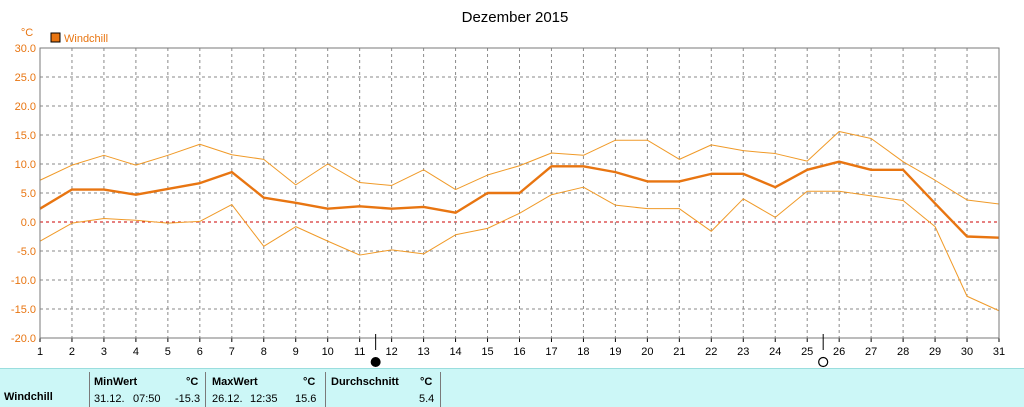 The width and height of the screenshot is (1024, 407). I want to click on max-time: 12:35, so click(264, 399).